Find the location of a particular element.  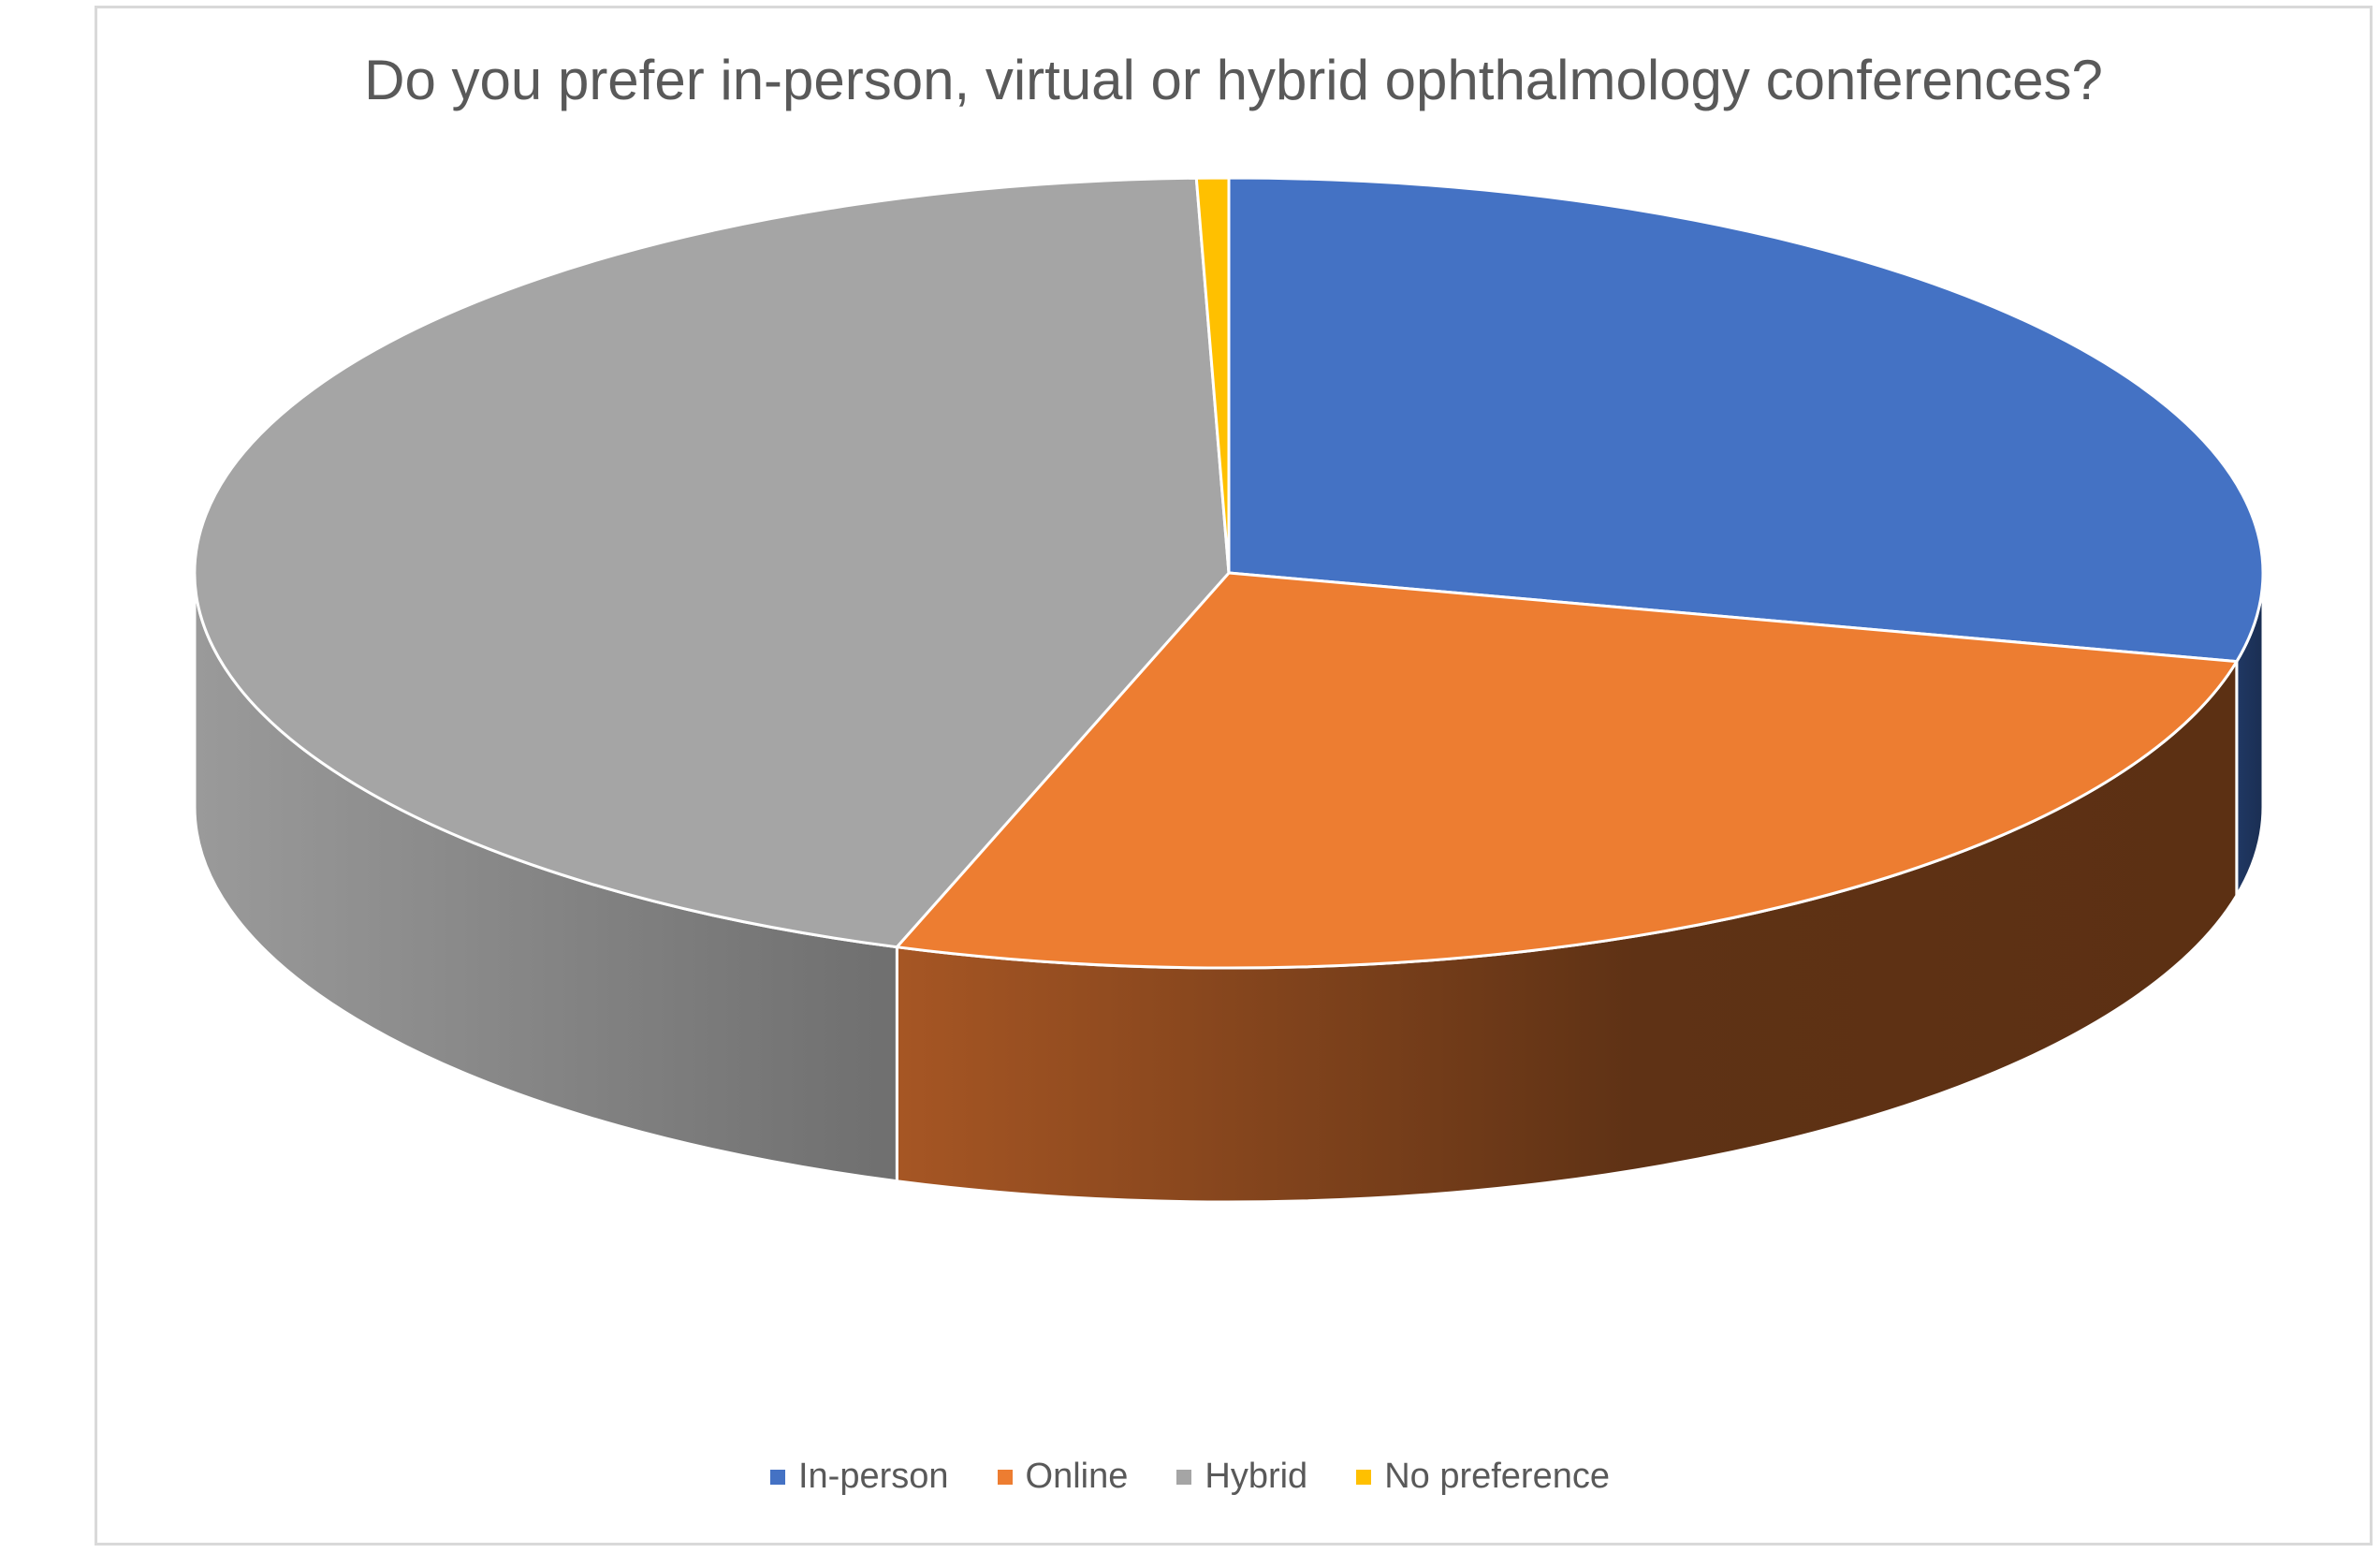

pie-slice-in-person is located at coordinates (1746, 420).